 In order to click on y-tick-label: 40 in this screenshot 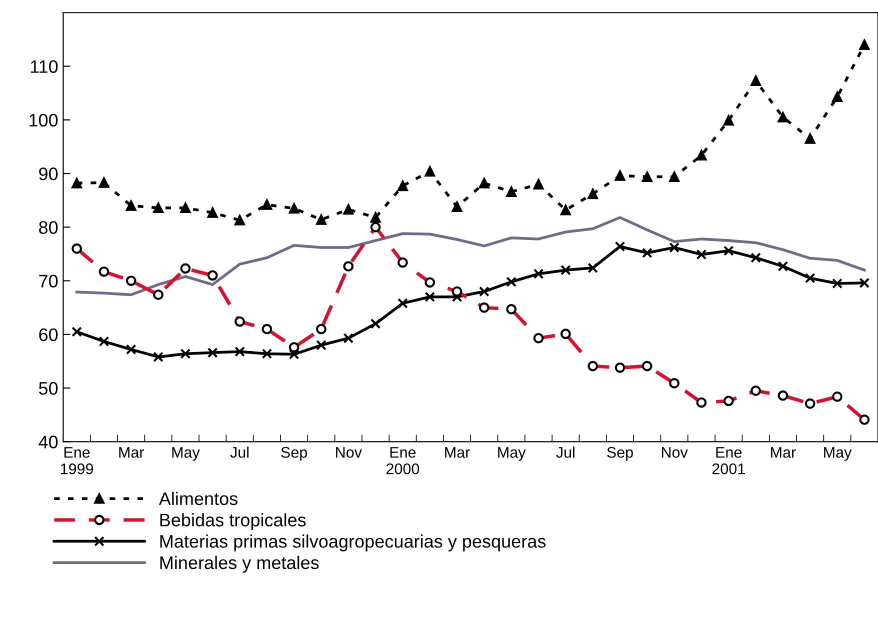, I will do `click(48, 442)`.